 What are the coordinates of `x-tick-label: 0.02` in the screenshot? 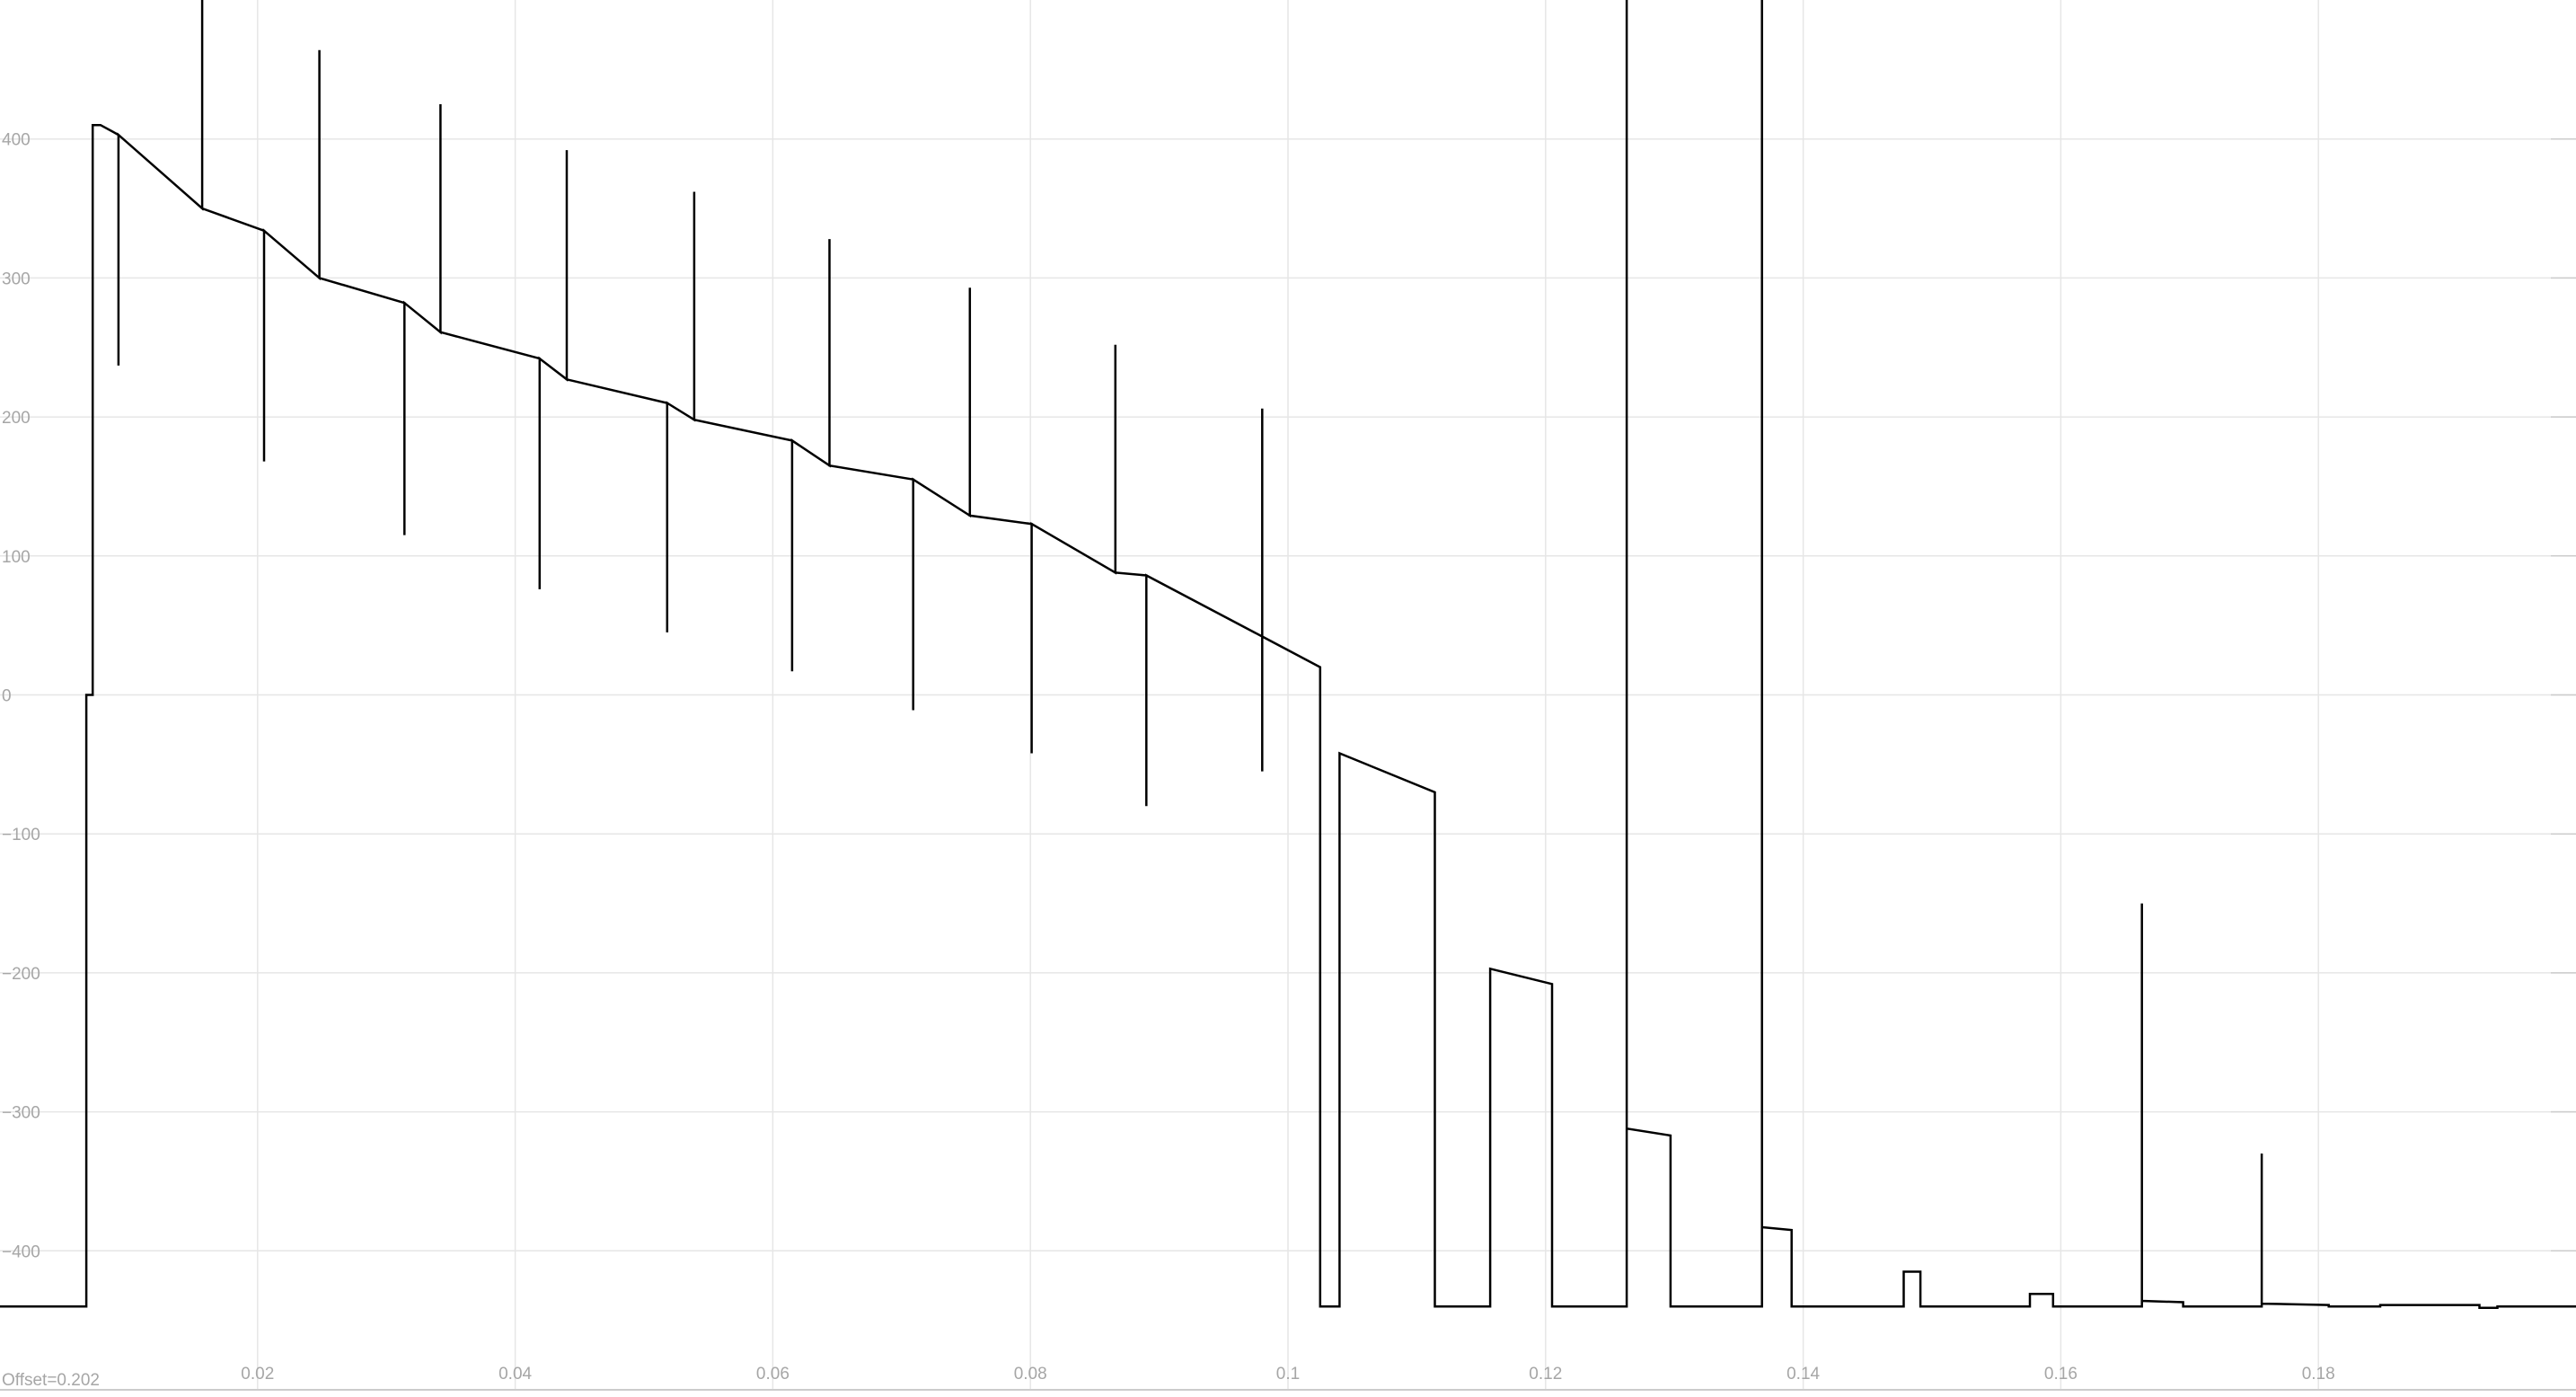 It's located at (257, 1374).